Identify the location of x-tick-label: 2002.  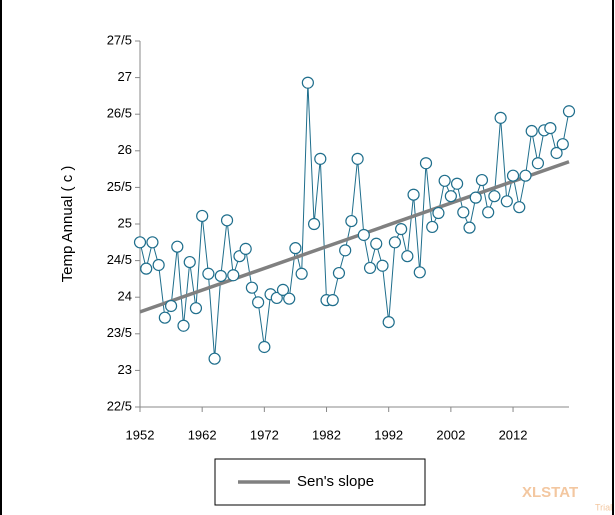
(450, 434).